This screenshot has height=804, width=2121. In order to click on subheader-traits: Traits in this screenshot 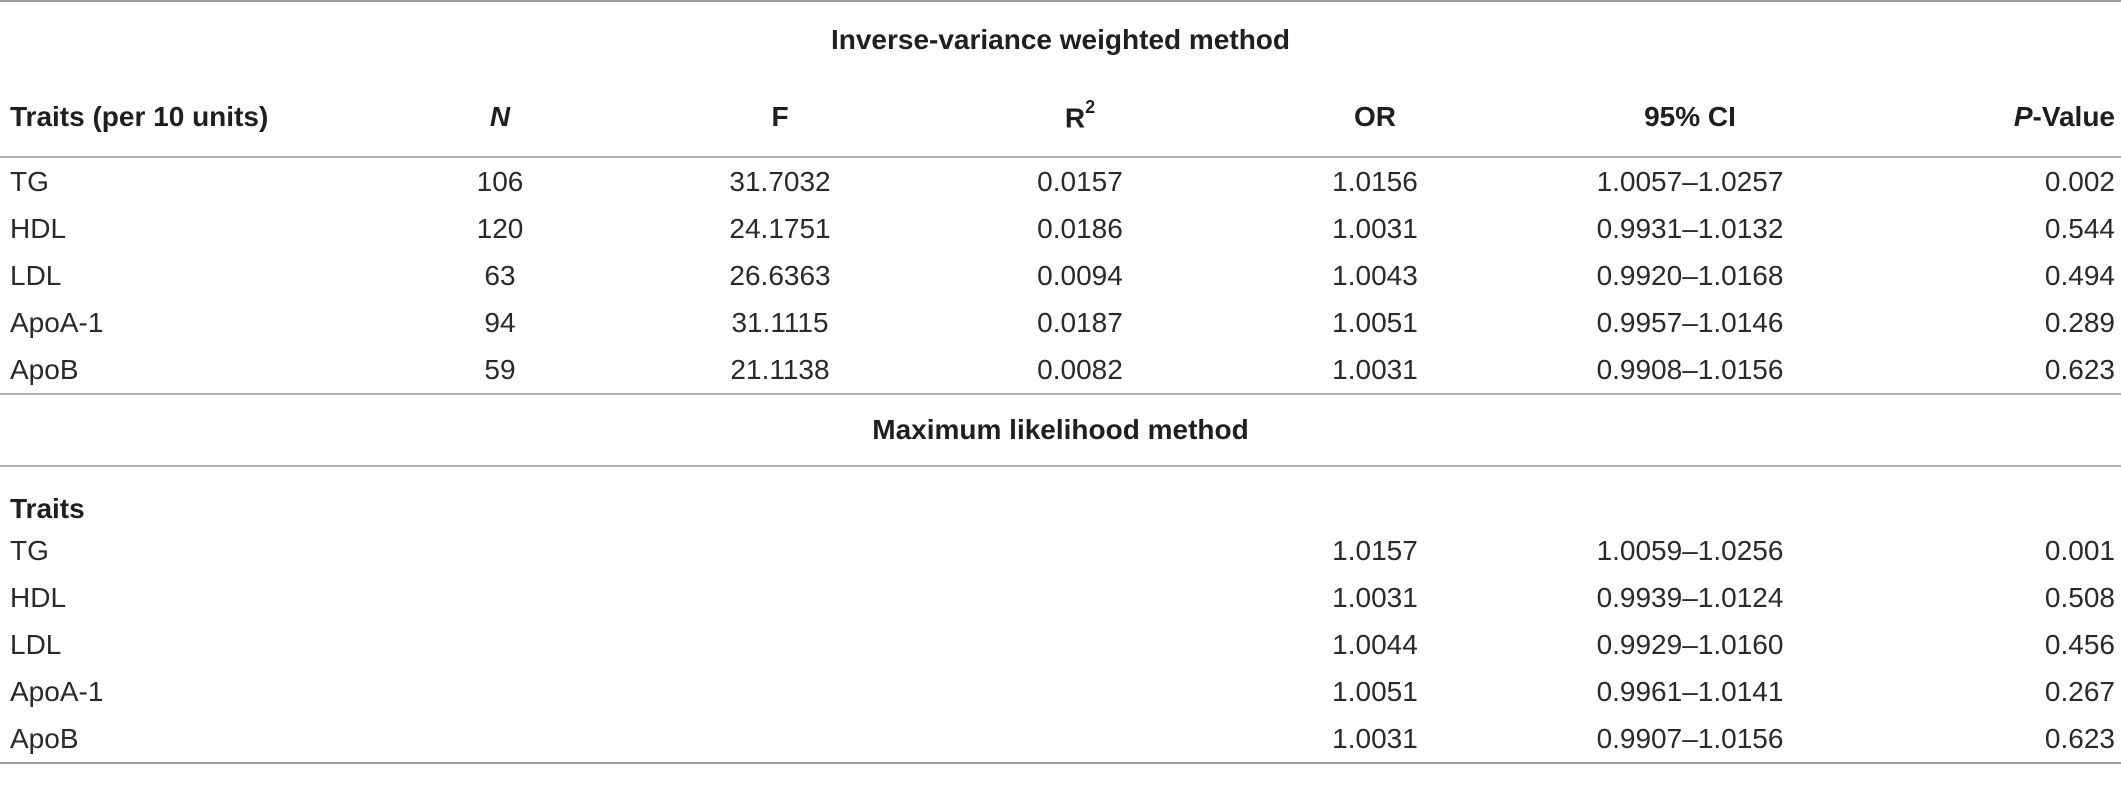, I will do `click(1060, 496)`.